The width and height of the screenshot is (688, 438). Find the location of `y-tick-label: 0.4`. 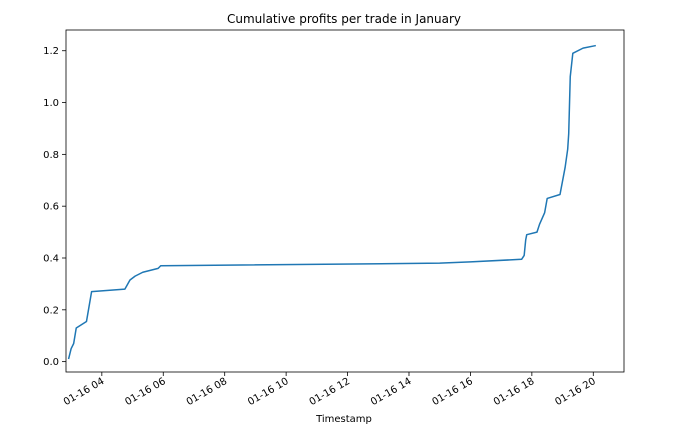

y-tick-label: 0.4 is located at coordinates (51, 259).